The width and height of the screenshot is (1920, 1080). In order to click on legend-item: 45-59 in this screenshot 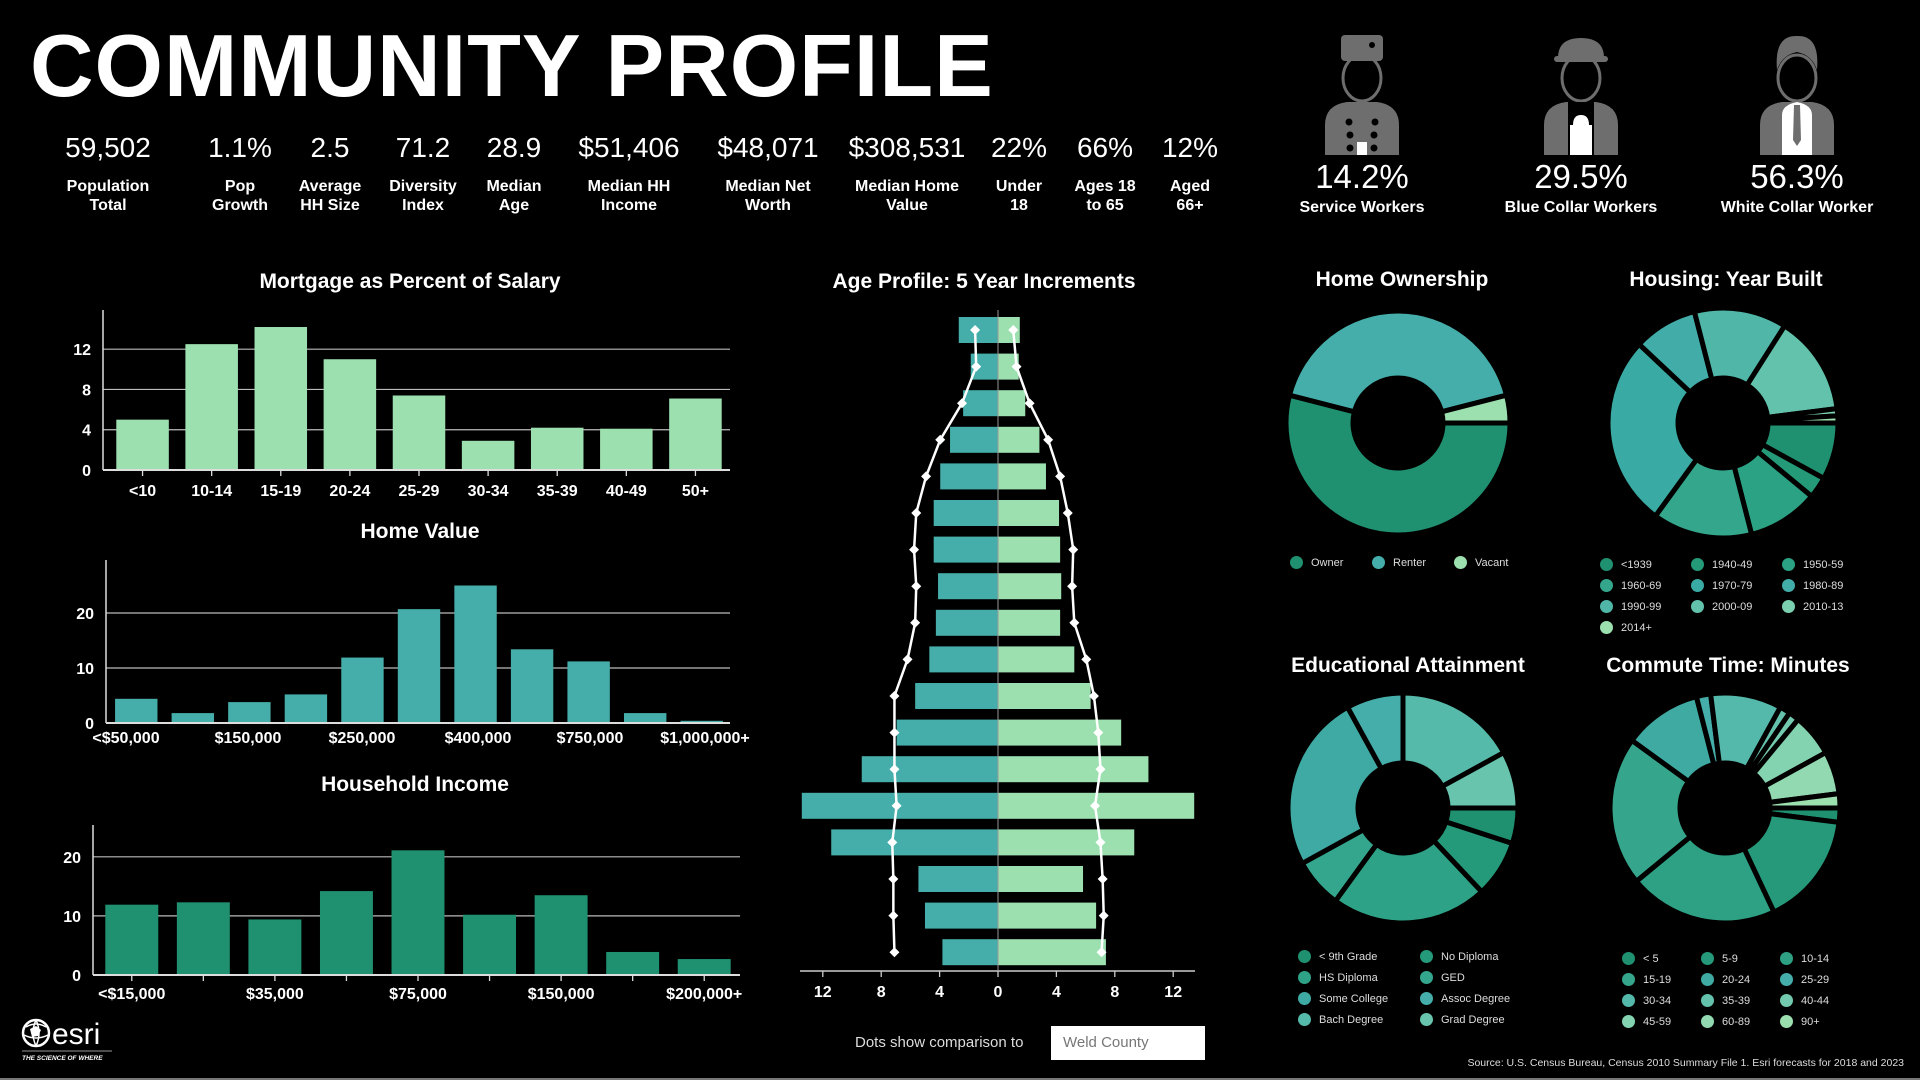, I will do `click(1646, 1021)`.